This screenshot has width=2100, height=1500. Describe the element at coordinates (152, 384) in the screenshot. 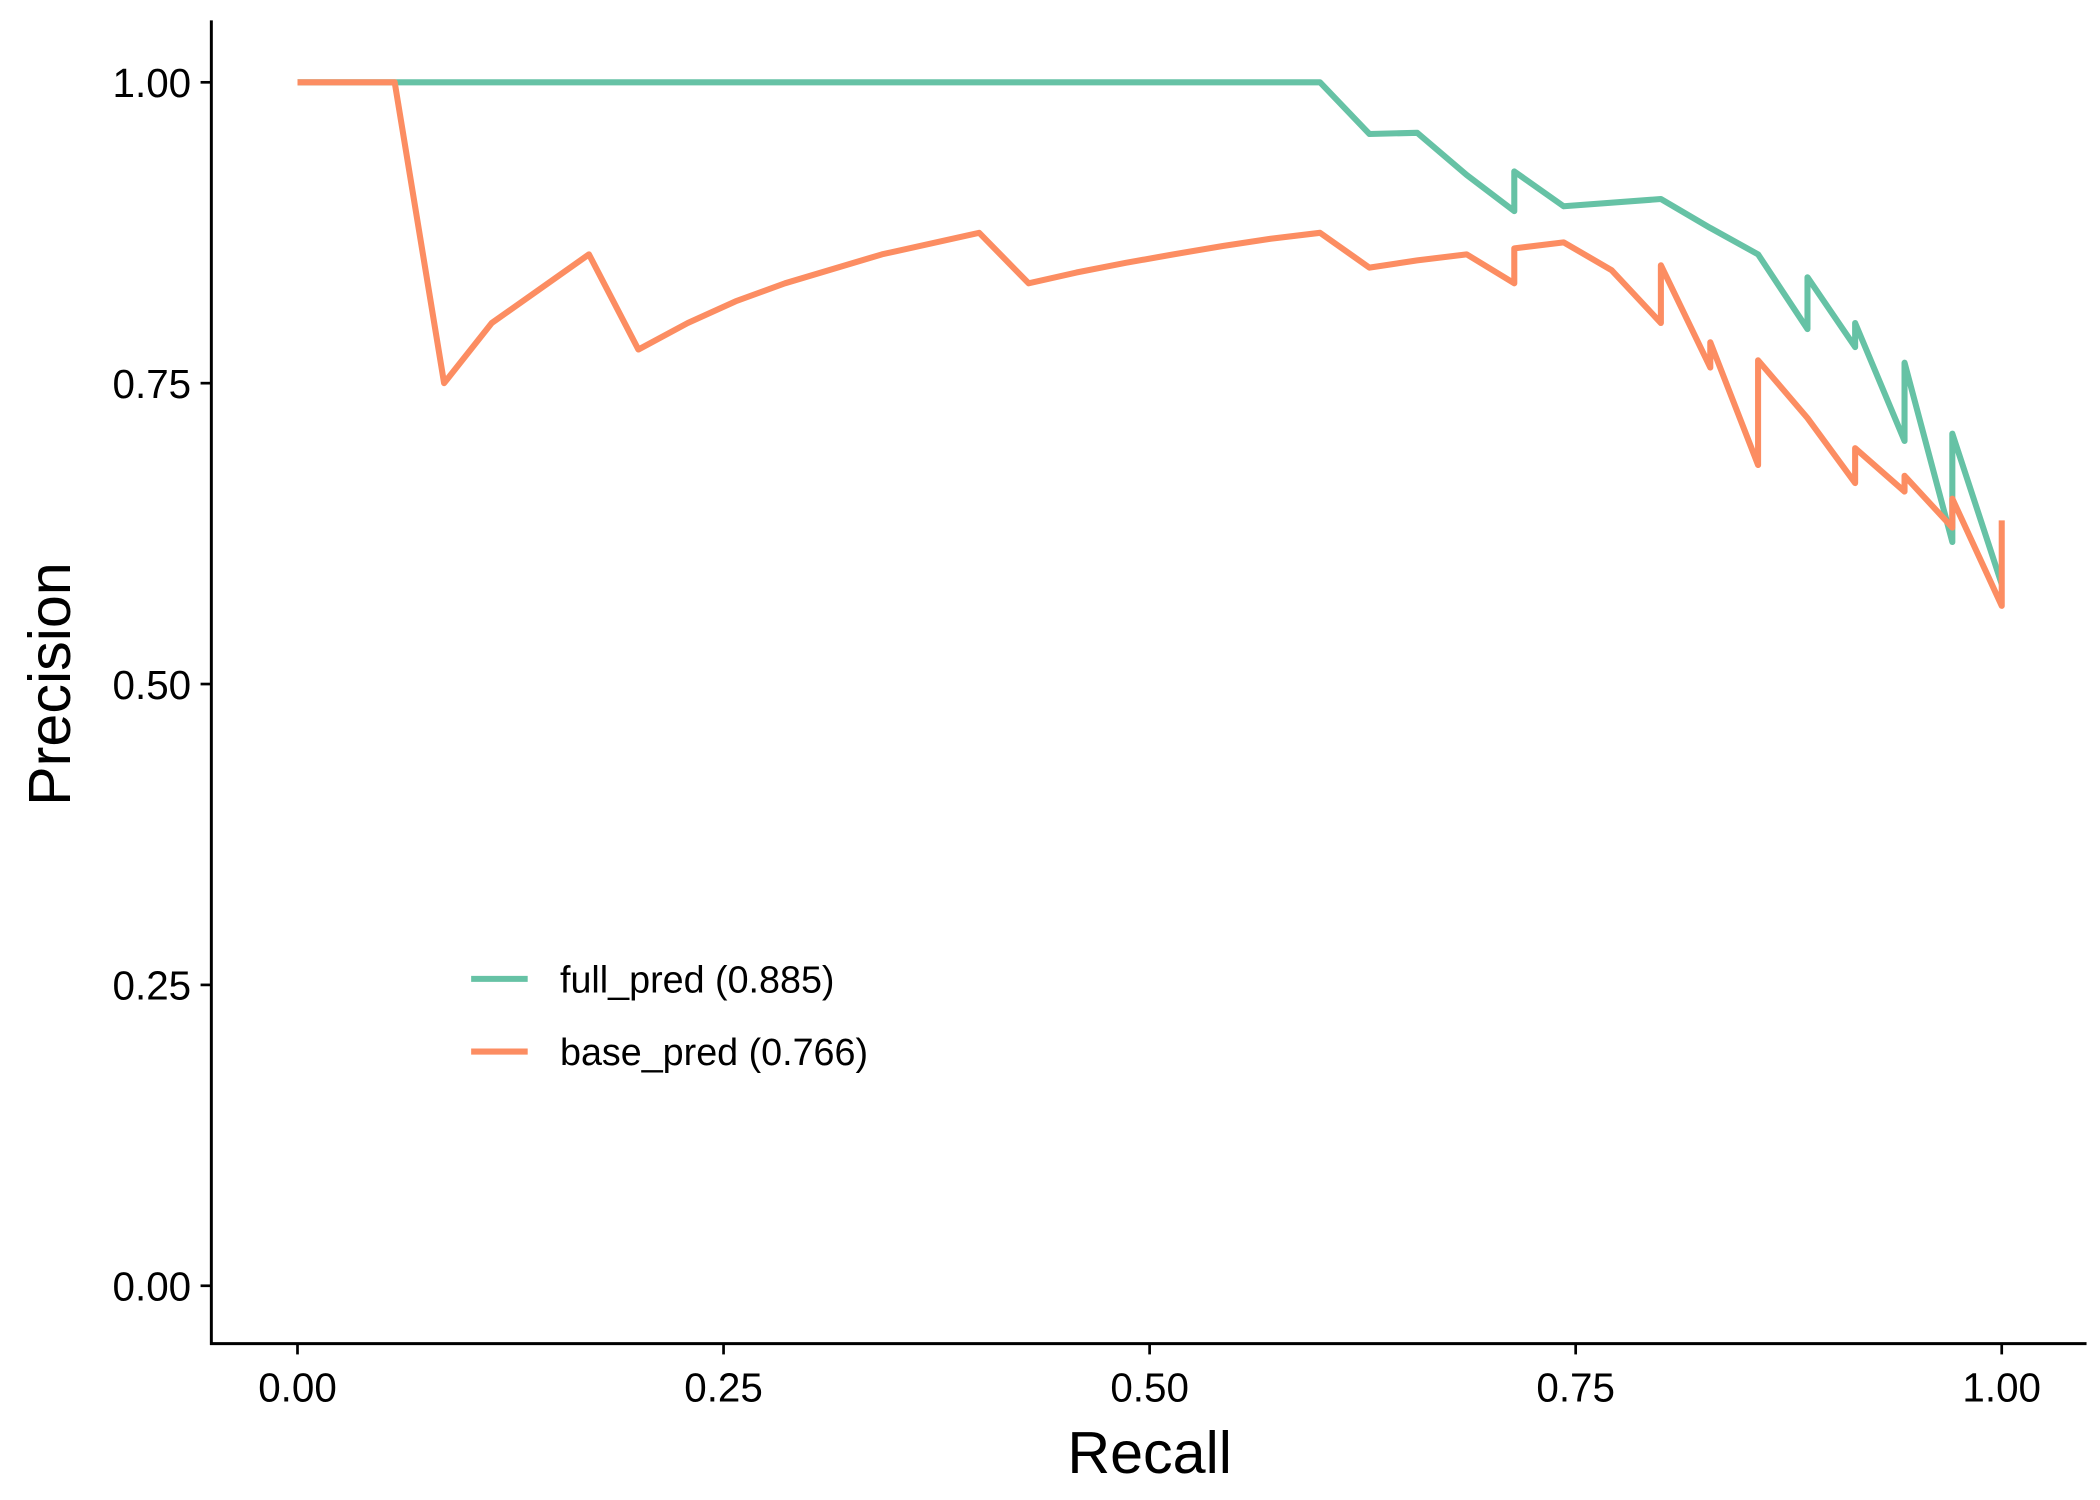

I see `y-tick-label: 0.75` at that location.